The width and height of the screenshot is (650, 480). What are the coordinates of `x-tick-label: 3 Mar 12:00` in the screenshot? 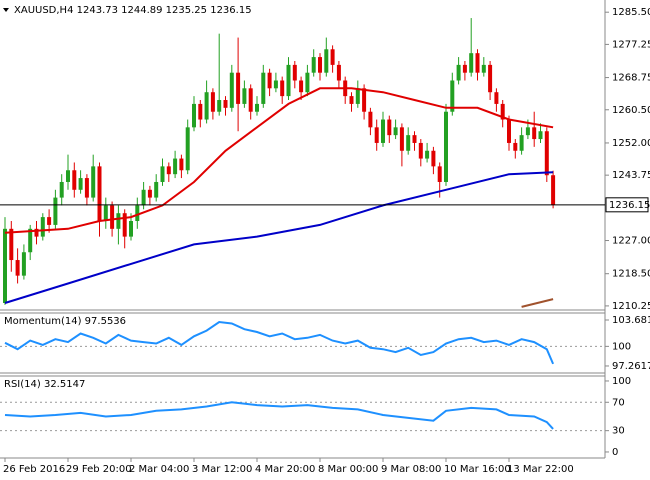 It's located at (222, 469).